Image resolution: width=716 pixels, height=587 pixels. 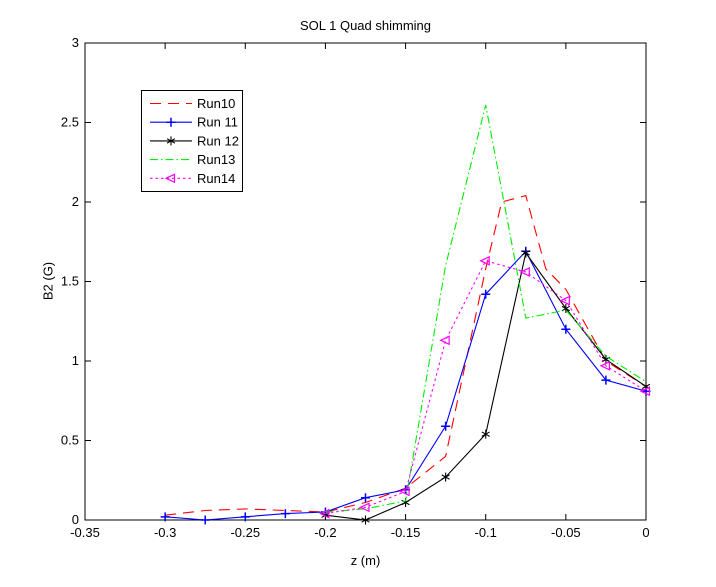 What do you see at coordinates (75, 519) in the screenshot?
I see `y-tick-label: 0` at bounding box center [75, 519].